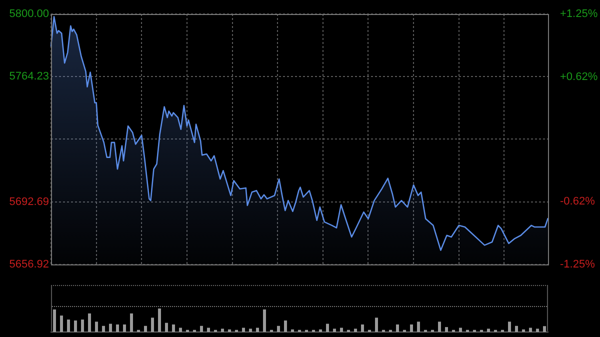 This screenshot has width=600, height=337. What do you see at coordinates (578, 201) in the screenshot?
I see `y2-tick-label: -0.62%` at bounding box center [578, 201].